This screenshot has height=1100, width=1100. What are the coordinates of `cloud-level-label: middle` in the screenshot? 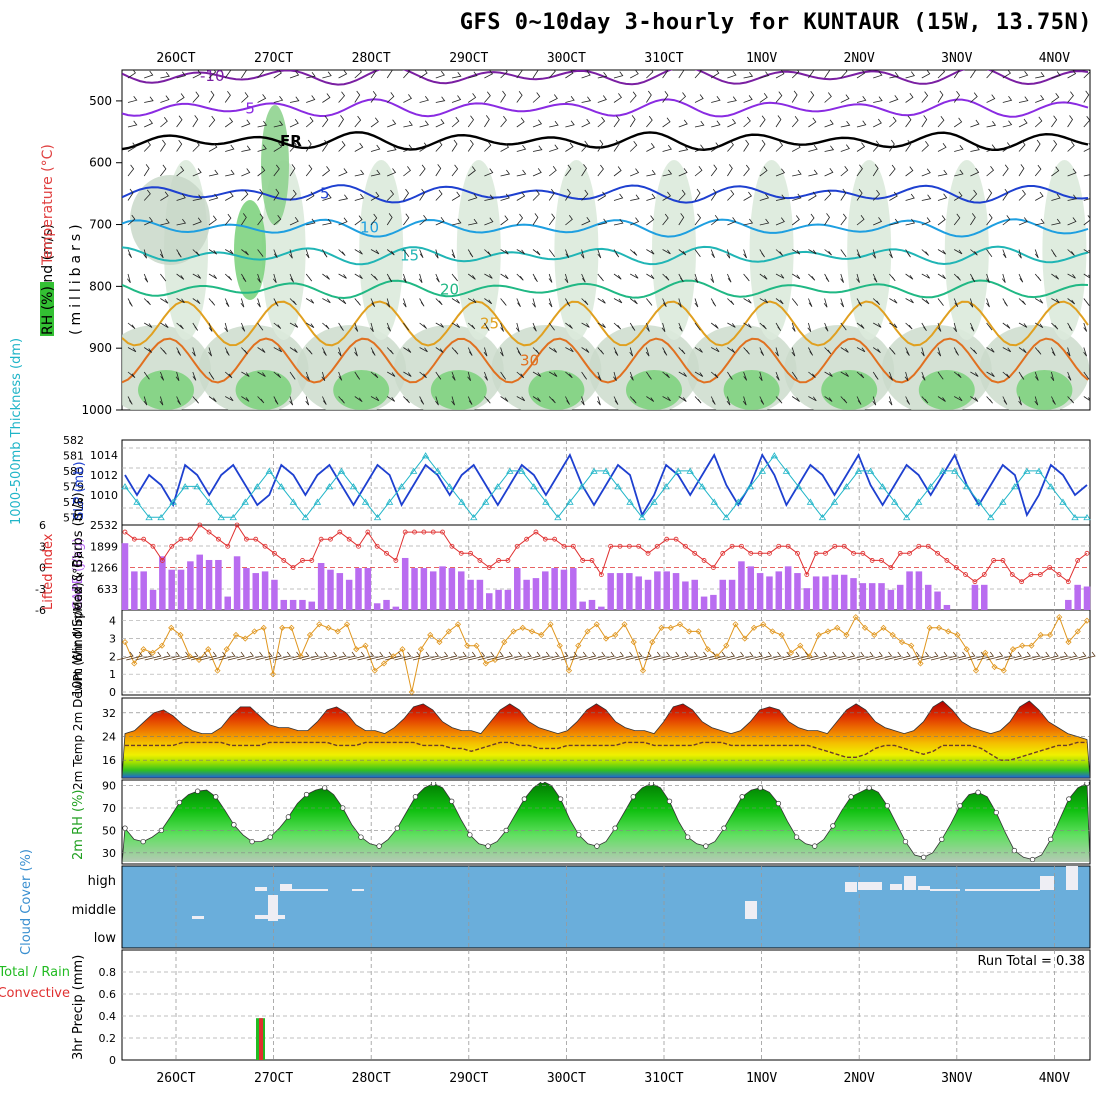 It's located at (94, 910).